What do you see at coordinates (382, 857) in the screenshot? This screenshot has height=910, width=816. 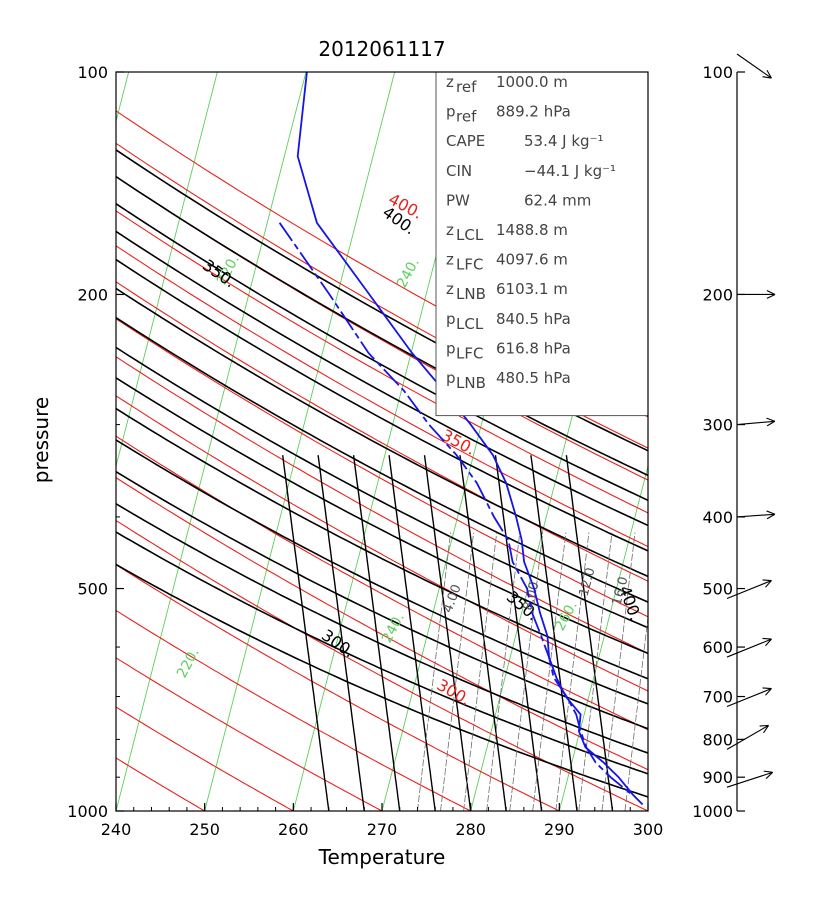 I see `x-axis-label: Temperature` at bounding box center [382, 857].